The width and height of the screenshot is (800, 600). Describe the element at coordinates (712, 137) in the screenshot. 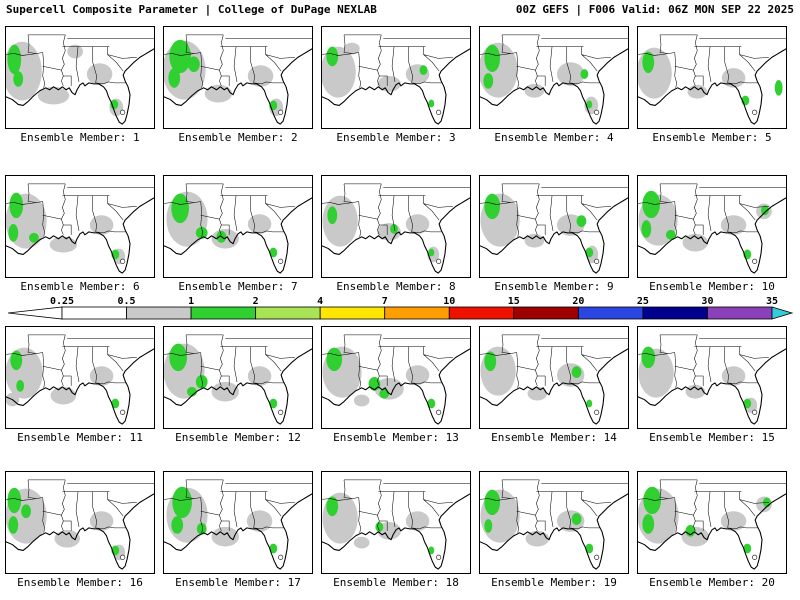

I see `ensemble-member-label-5: Ensemble Member: 5` at that location.